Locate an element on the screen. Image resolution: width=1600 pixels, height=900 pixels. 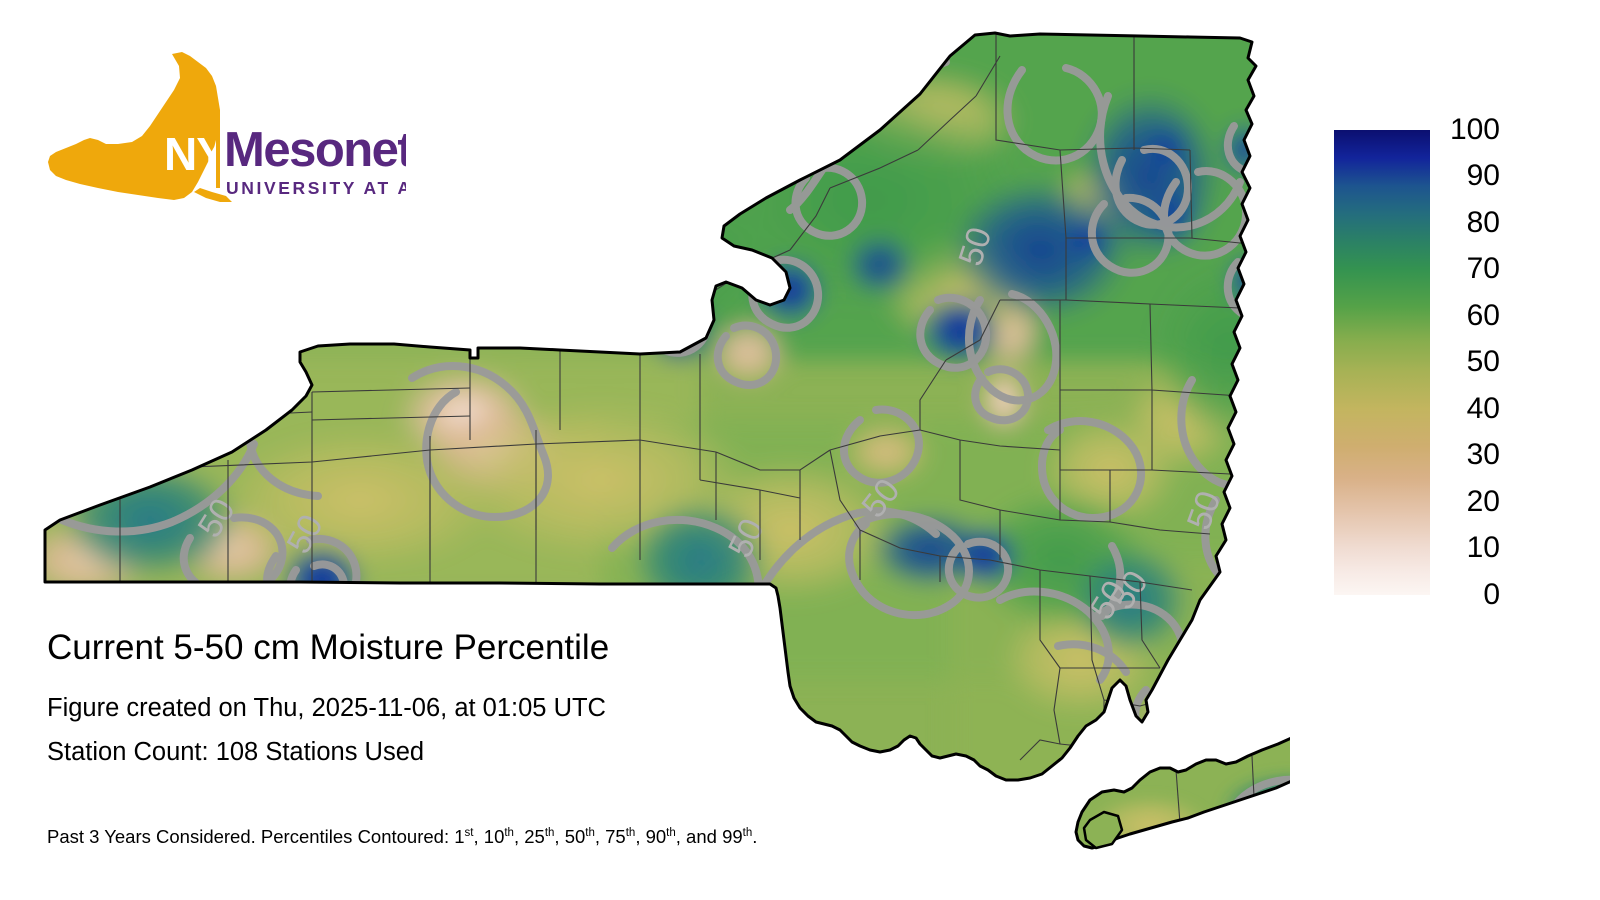
colorbar-tick: 10 is located at coordinates (1483, 547).